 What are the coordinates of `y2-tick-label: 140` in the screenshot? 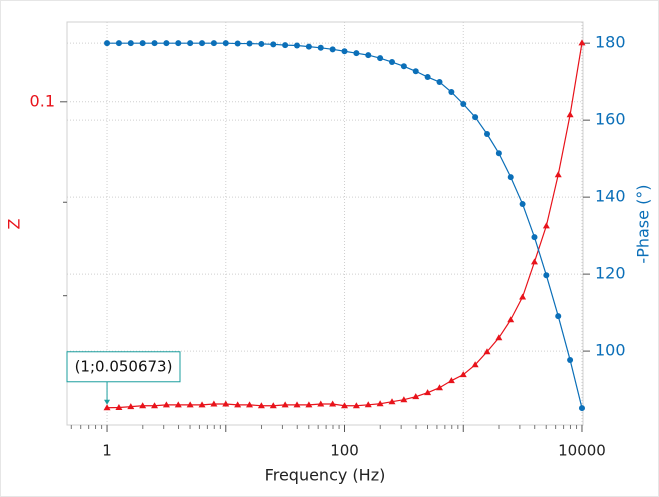 It's located at (610, 196).